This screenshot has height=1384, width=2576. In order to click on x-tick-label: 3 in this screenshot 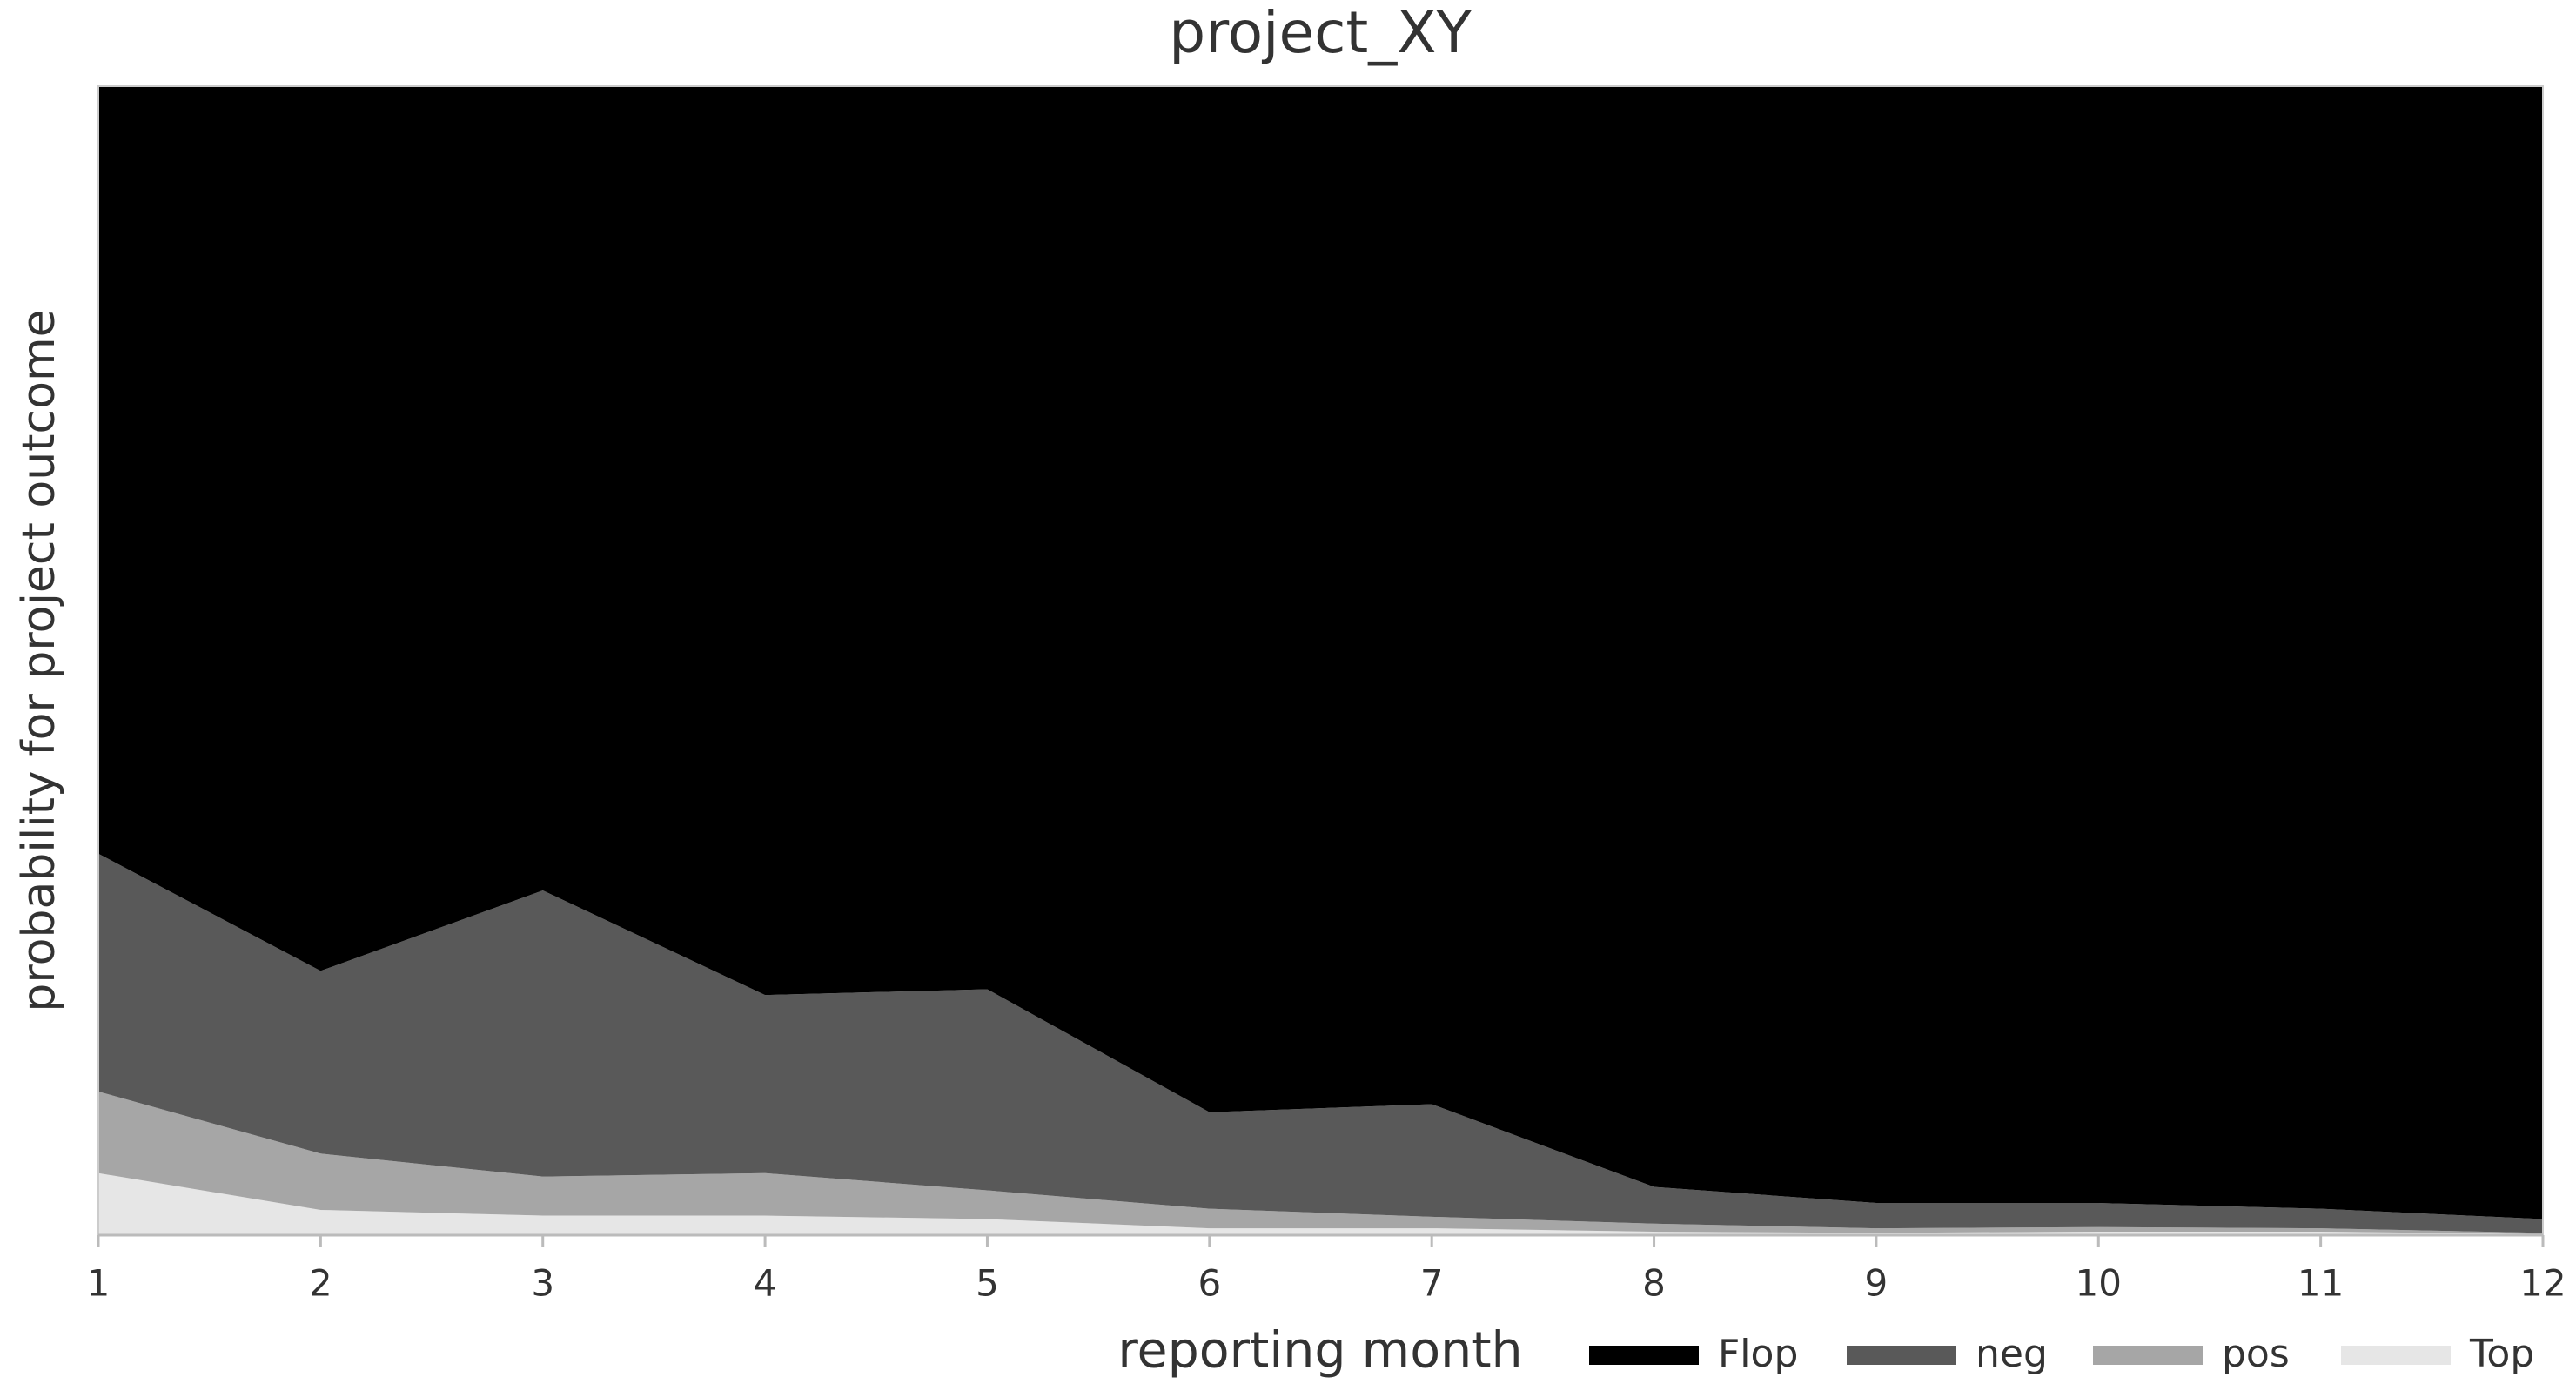, I will do `click(542, 1283)`.